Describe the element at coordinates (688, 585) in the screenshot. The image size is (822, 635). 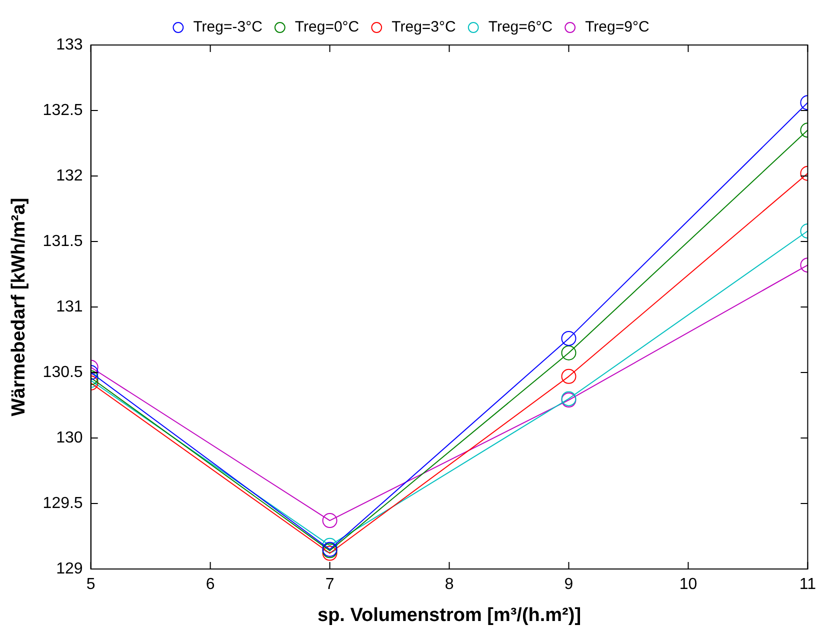
I see `x-tick-label: 10` at that location.